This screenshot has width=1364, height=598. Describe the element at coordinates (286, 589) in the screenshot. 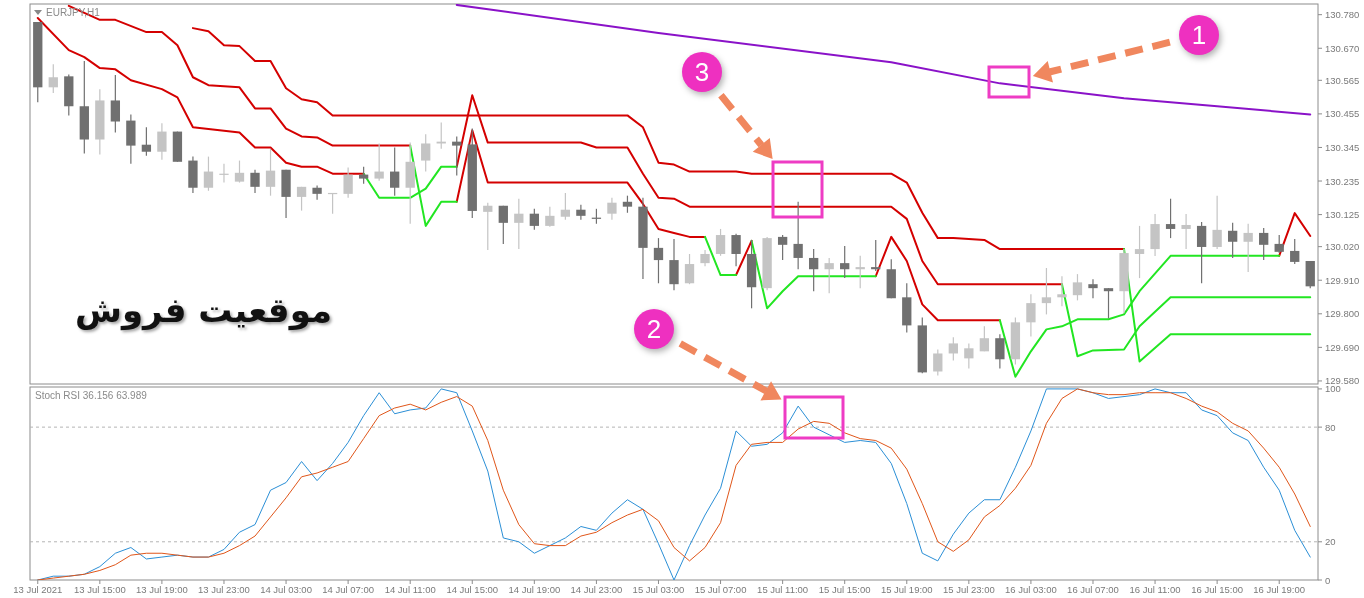

I see `x-tick-label: 14 Jul 03:00` at that location.